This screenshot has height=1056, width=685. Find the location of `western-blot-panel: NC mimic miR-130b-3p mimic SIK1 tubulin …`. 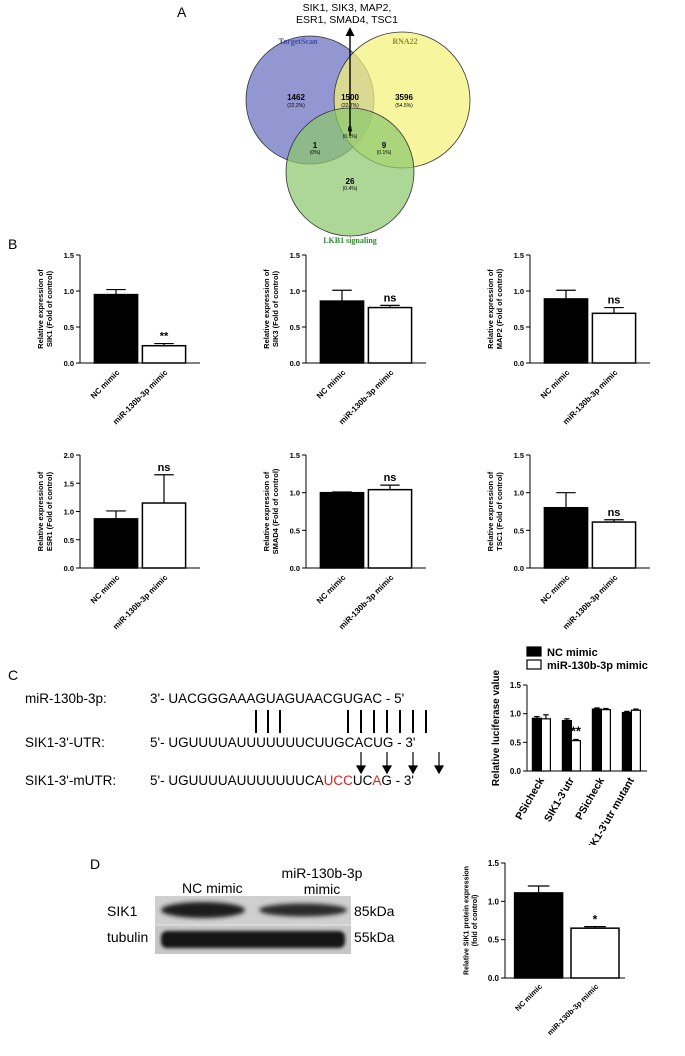

western-blot-panel: NC mimic miR-130b-3p mimic SIK1 tubulin … is located at coordinates (257, 940).